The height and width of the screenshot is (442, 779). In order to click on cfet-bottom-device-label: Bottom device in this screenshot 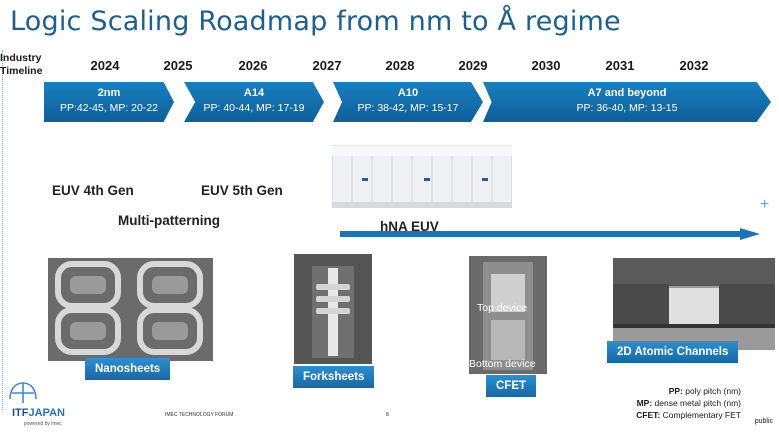, I will do `click(502, 364)`.